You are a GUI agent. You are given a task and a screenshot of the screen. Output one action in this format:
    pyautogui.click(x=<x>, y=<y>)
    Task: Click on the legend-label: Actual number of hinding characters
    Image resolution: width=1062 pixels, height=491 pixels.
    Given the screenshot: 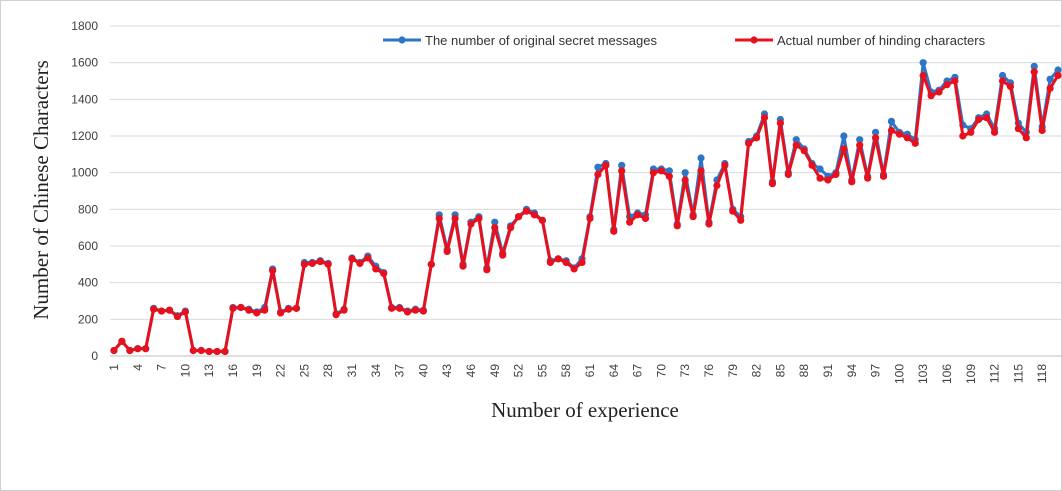 What is the action you would take?
    pyautogui.click(x=881, y=40)
    